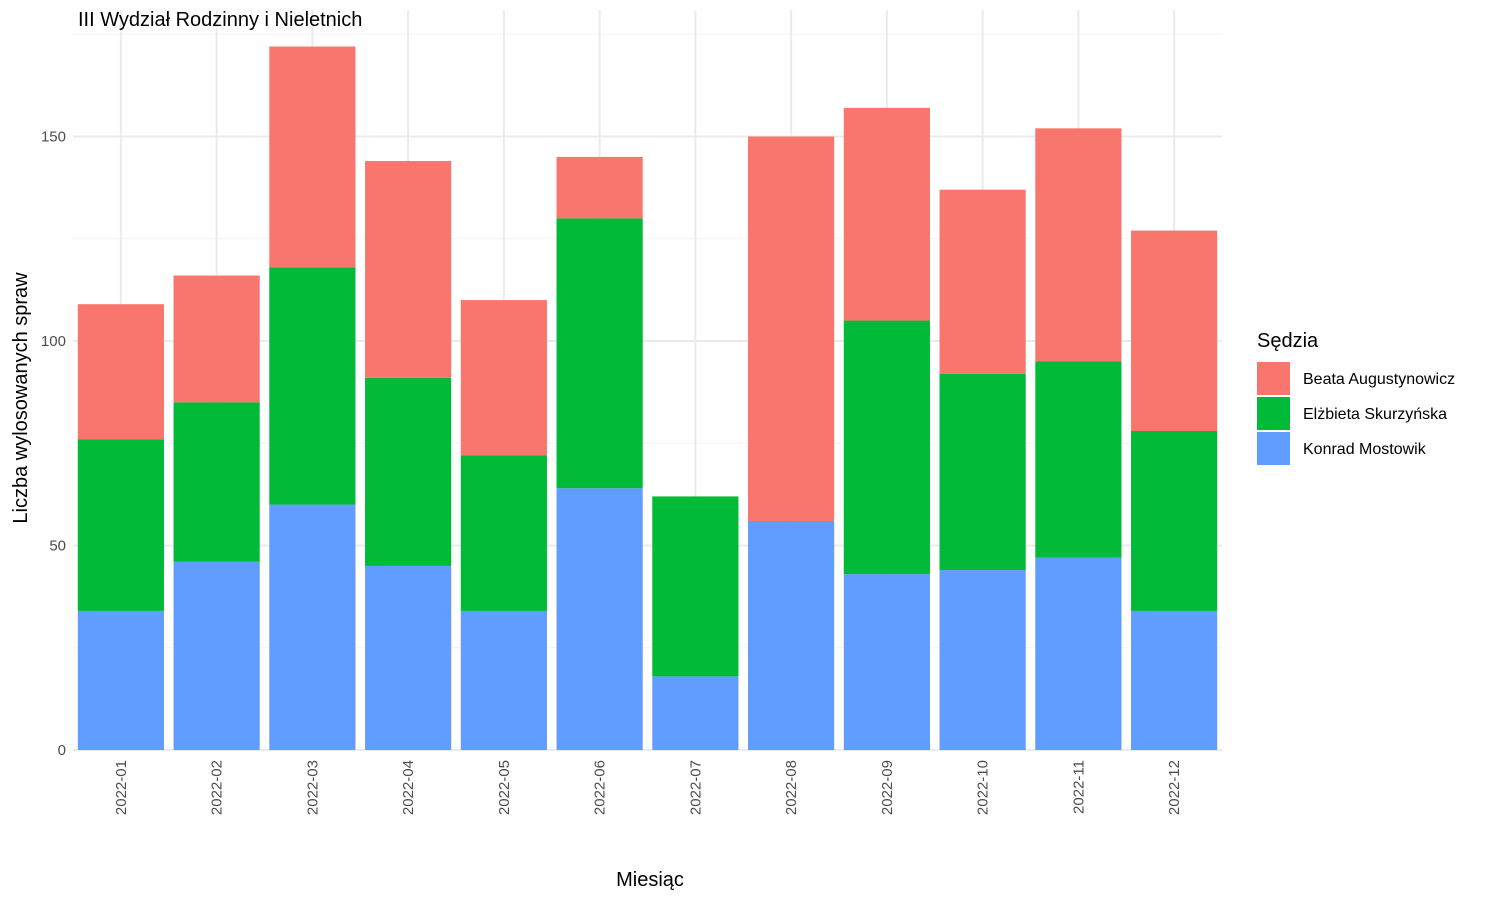  I want to click on x-tick-label: 2022-11, so click(1078, 787).